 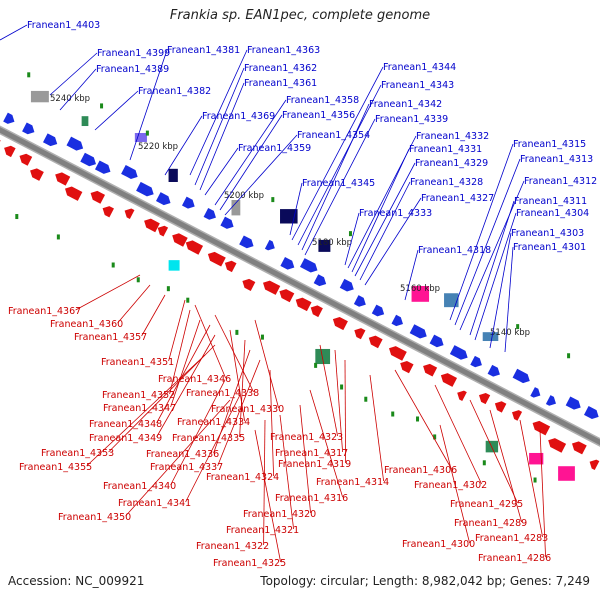 What do you see at coordinates (550, 201) in the screenshot?
I see `forward-gene-label: Franean1_4311` at bounding box center [550, 201].